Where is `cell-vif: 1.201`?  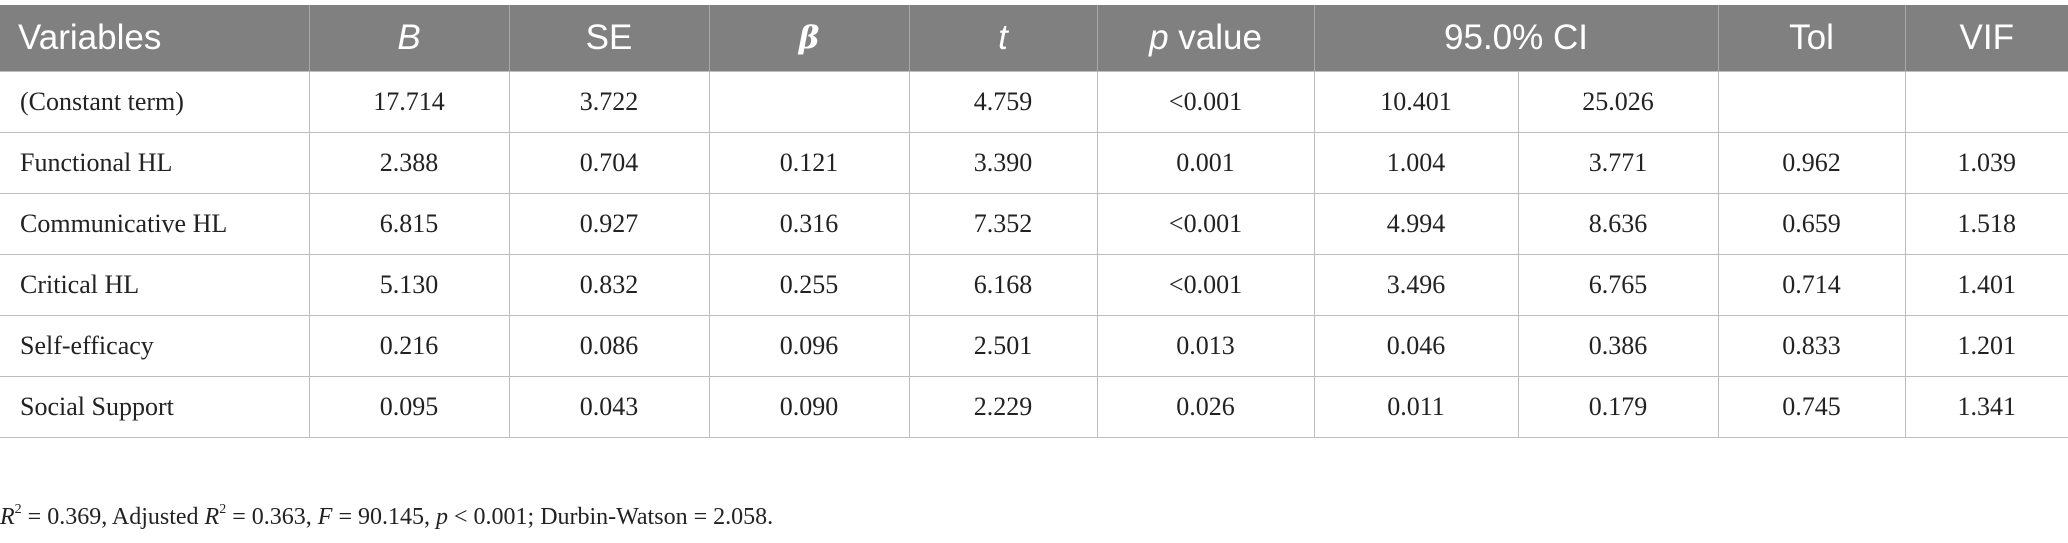
cell-vif: 1.201 is located at coordinates (1986, 346).